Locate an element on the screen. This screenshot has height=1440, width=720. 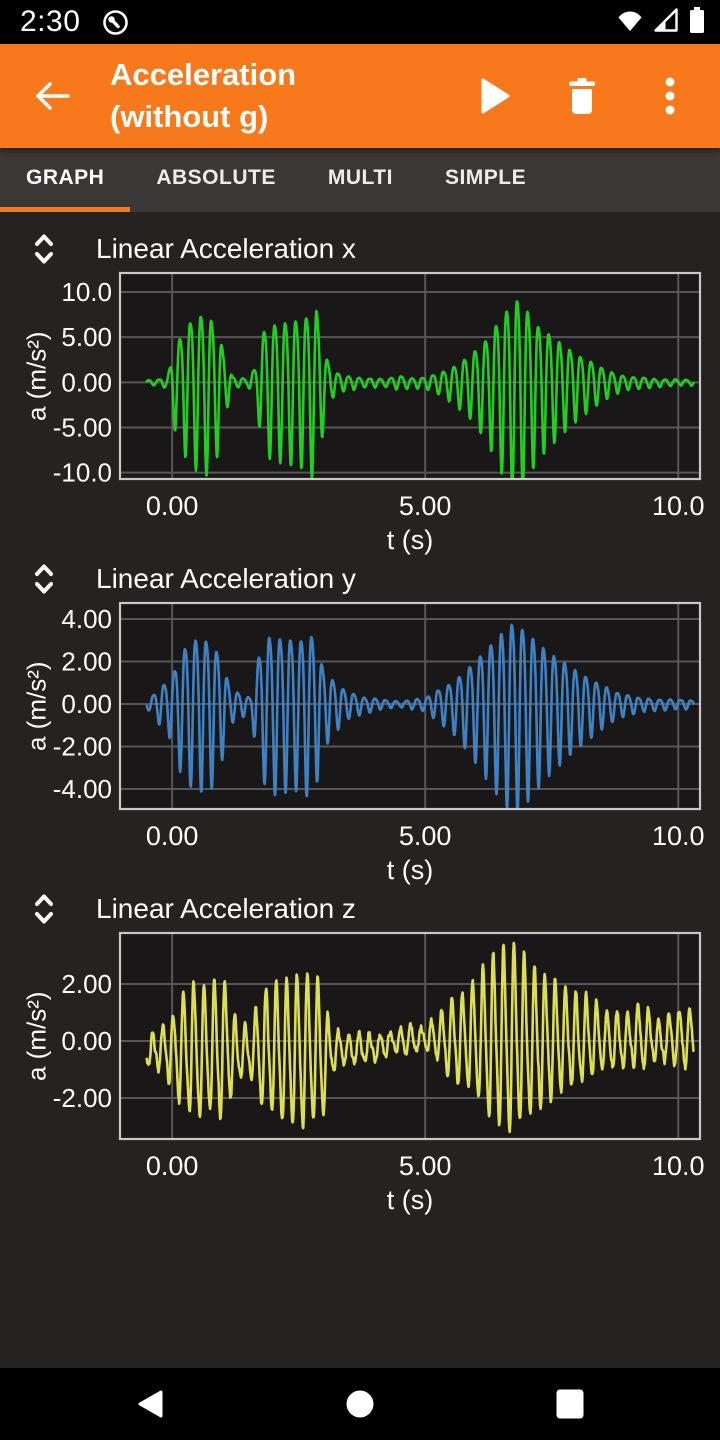
nav-back-icon is located at coordinates (150, 1404).